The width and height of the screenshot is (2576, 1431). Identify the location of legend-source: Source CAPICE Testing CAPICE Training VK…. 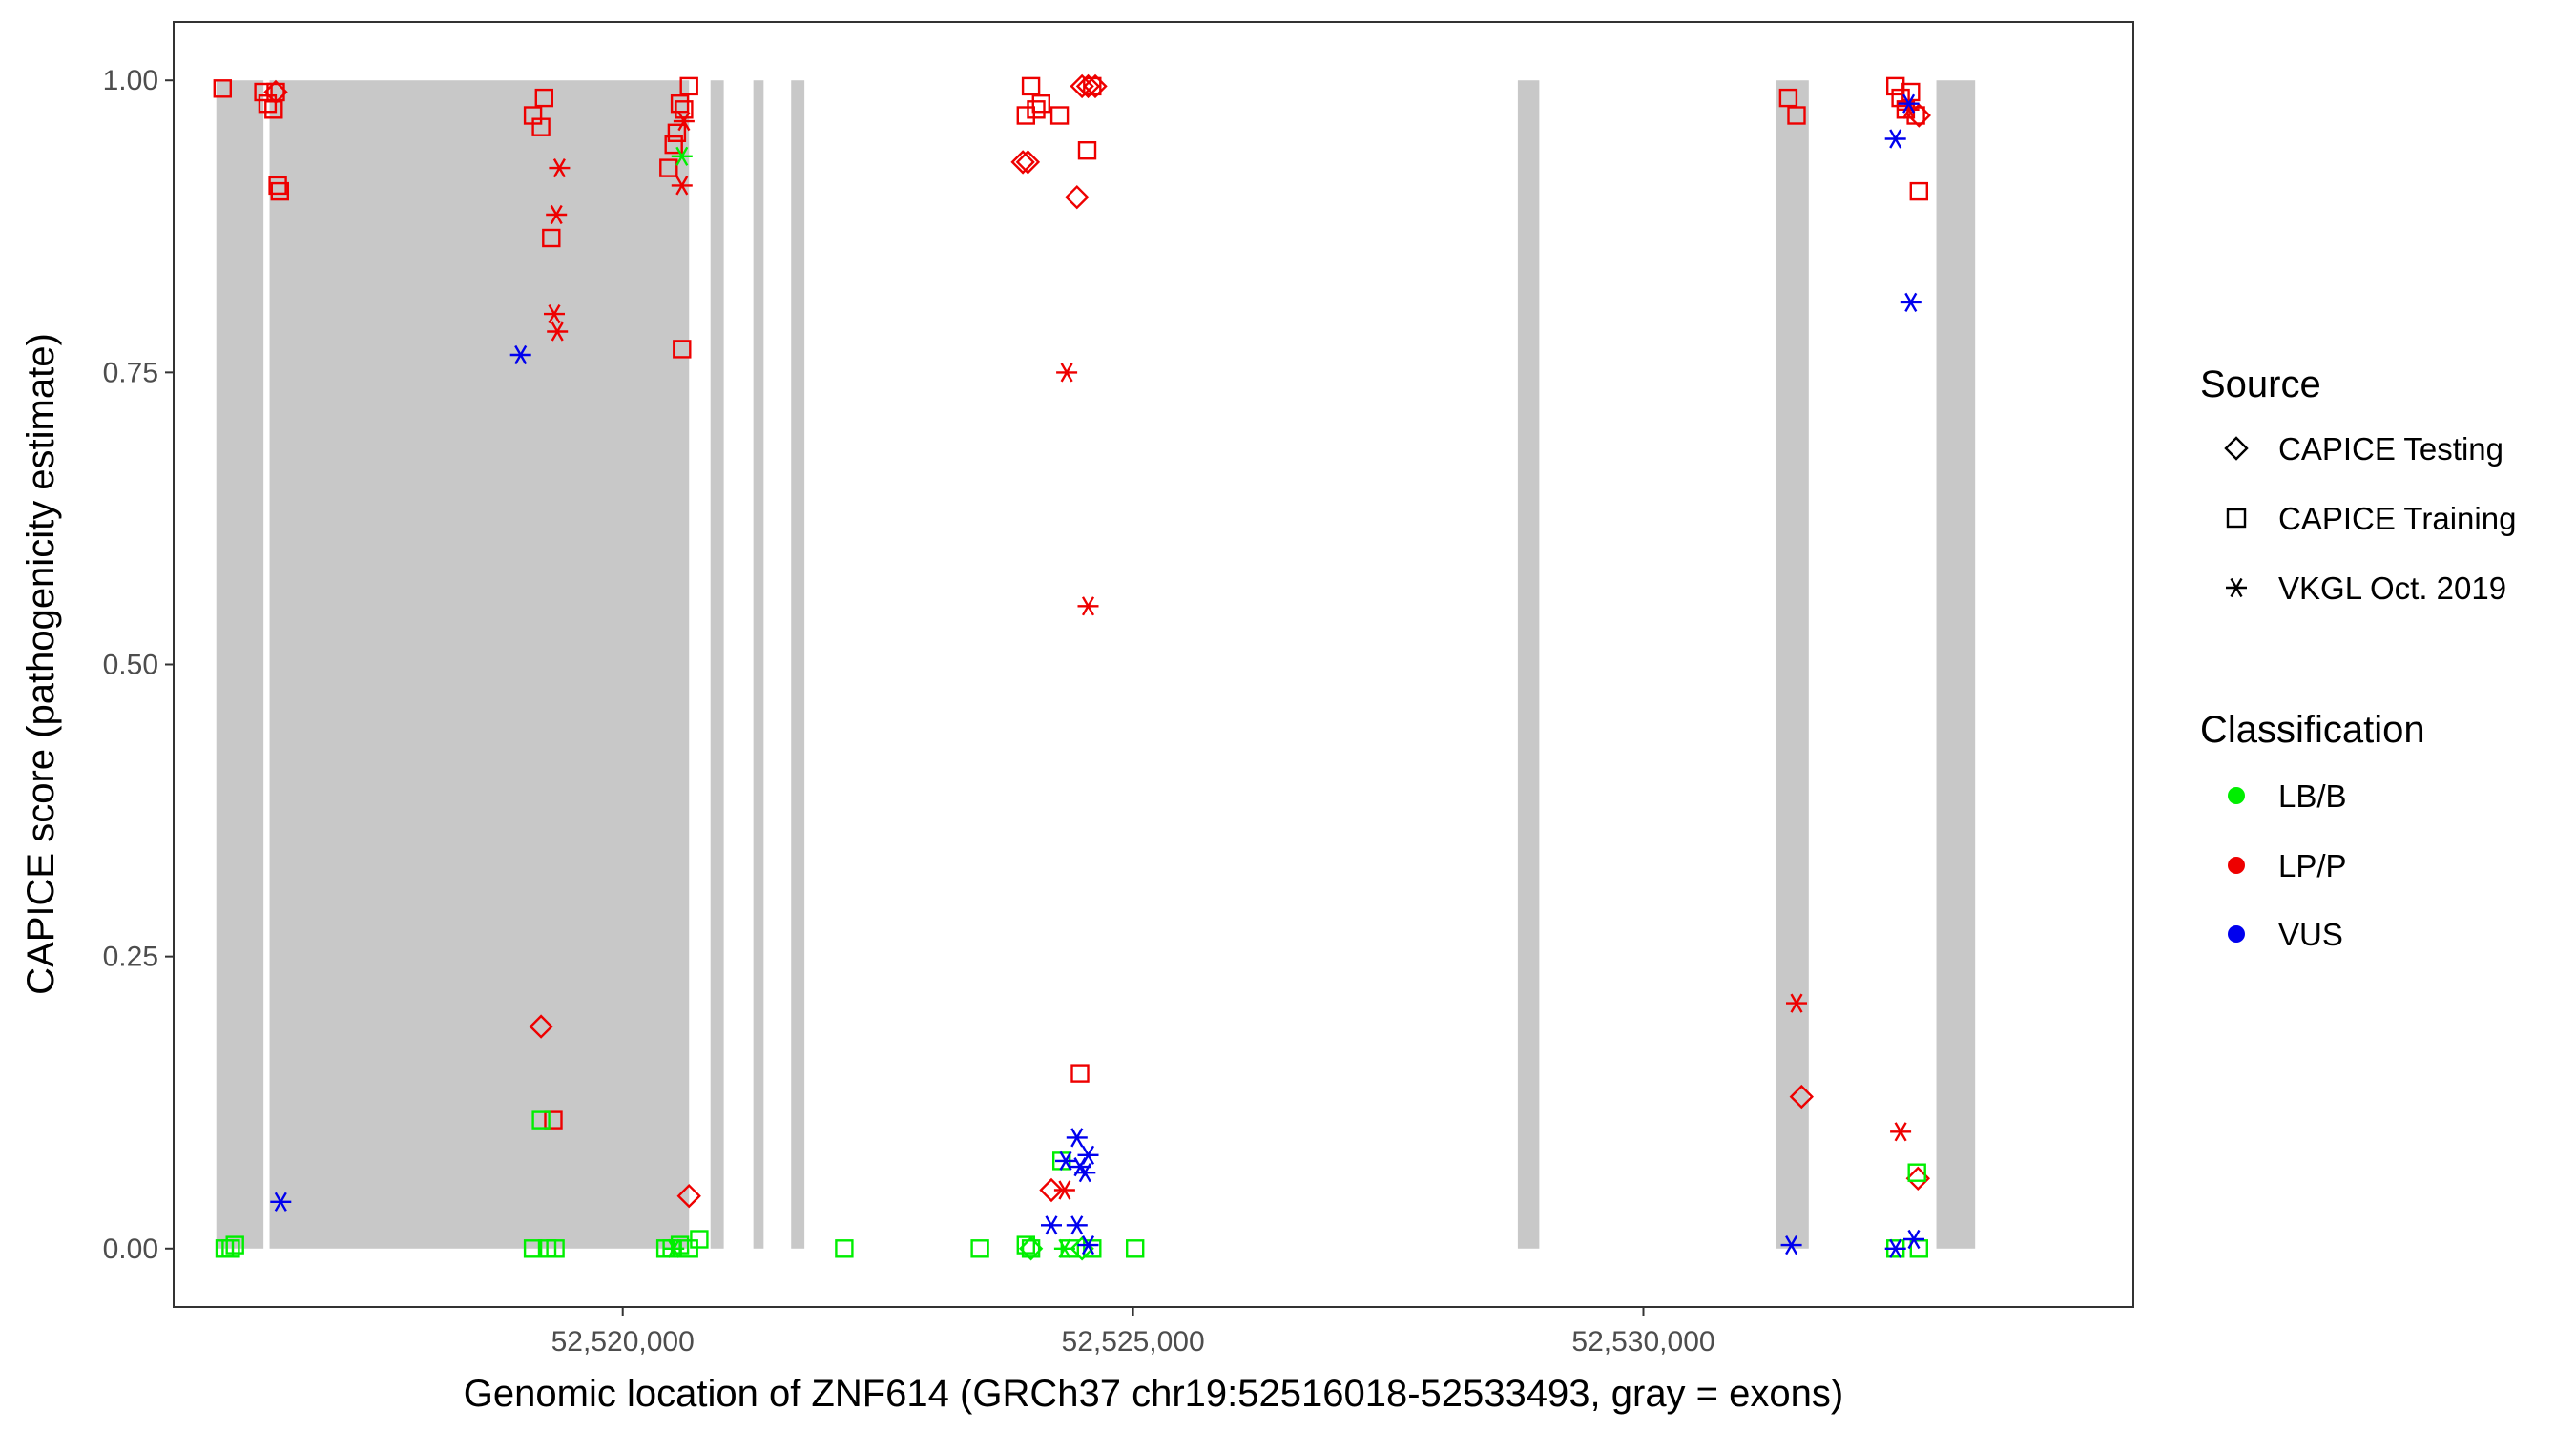
(2358, 484).